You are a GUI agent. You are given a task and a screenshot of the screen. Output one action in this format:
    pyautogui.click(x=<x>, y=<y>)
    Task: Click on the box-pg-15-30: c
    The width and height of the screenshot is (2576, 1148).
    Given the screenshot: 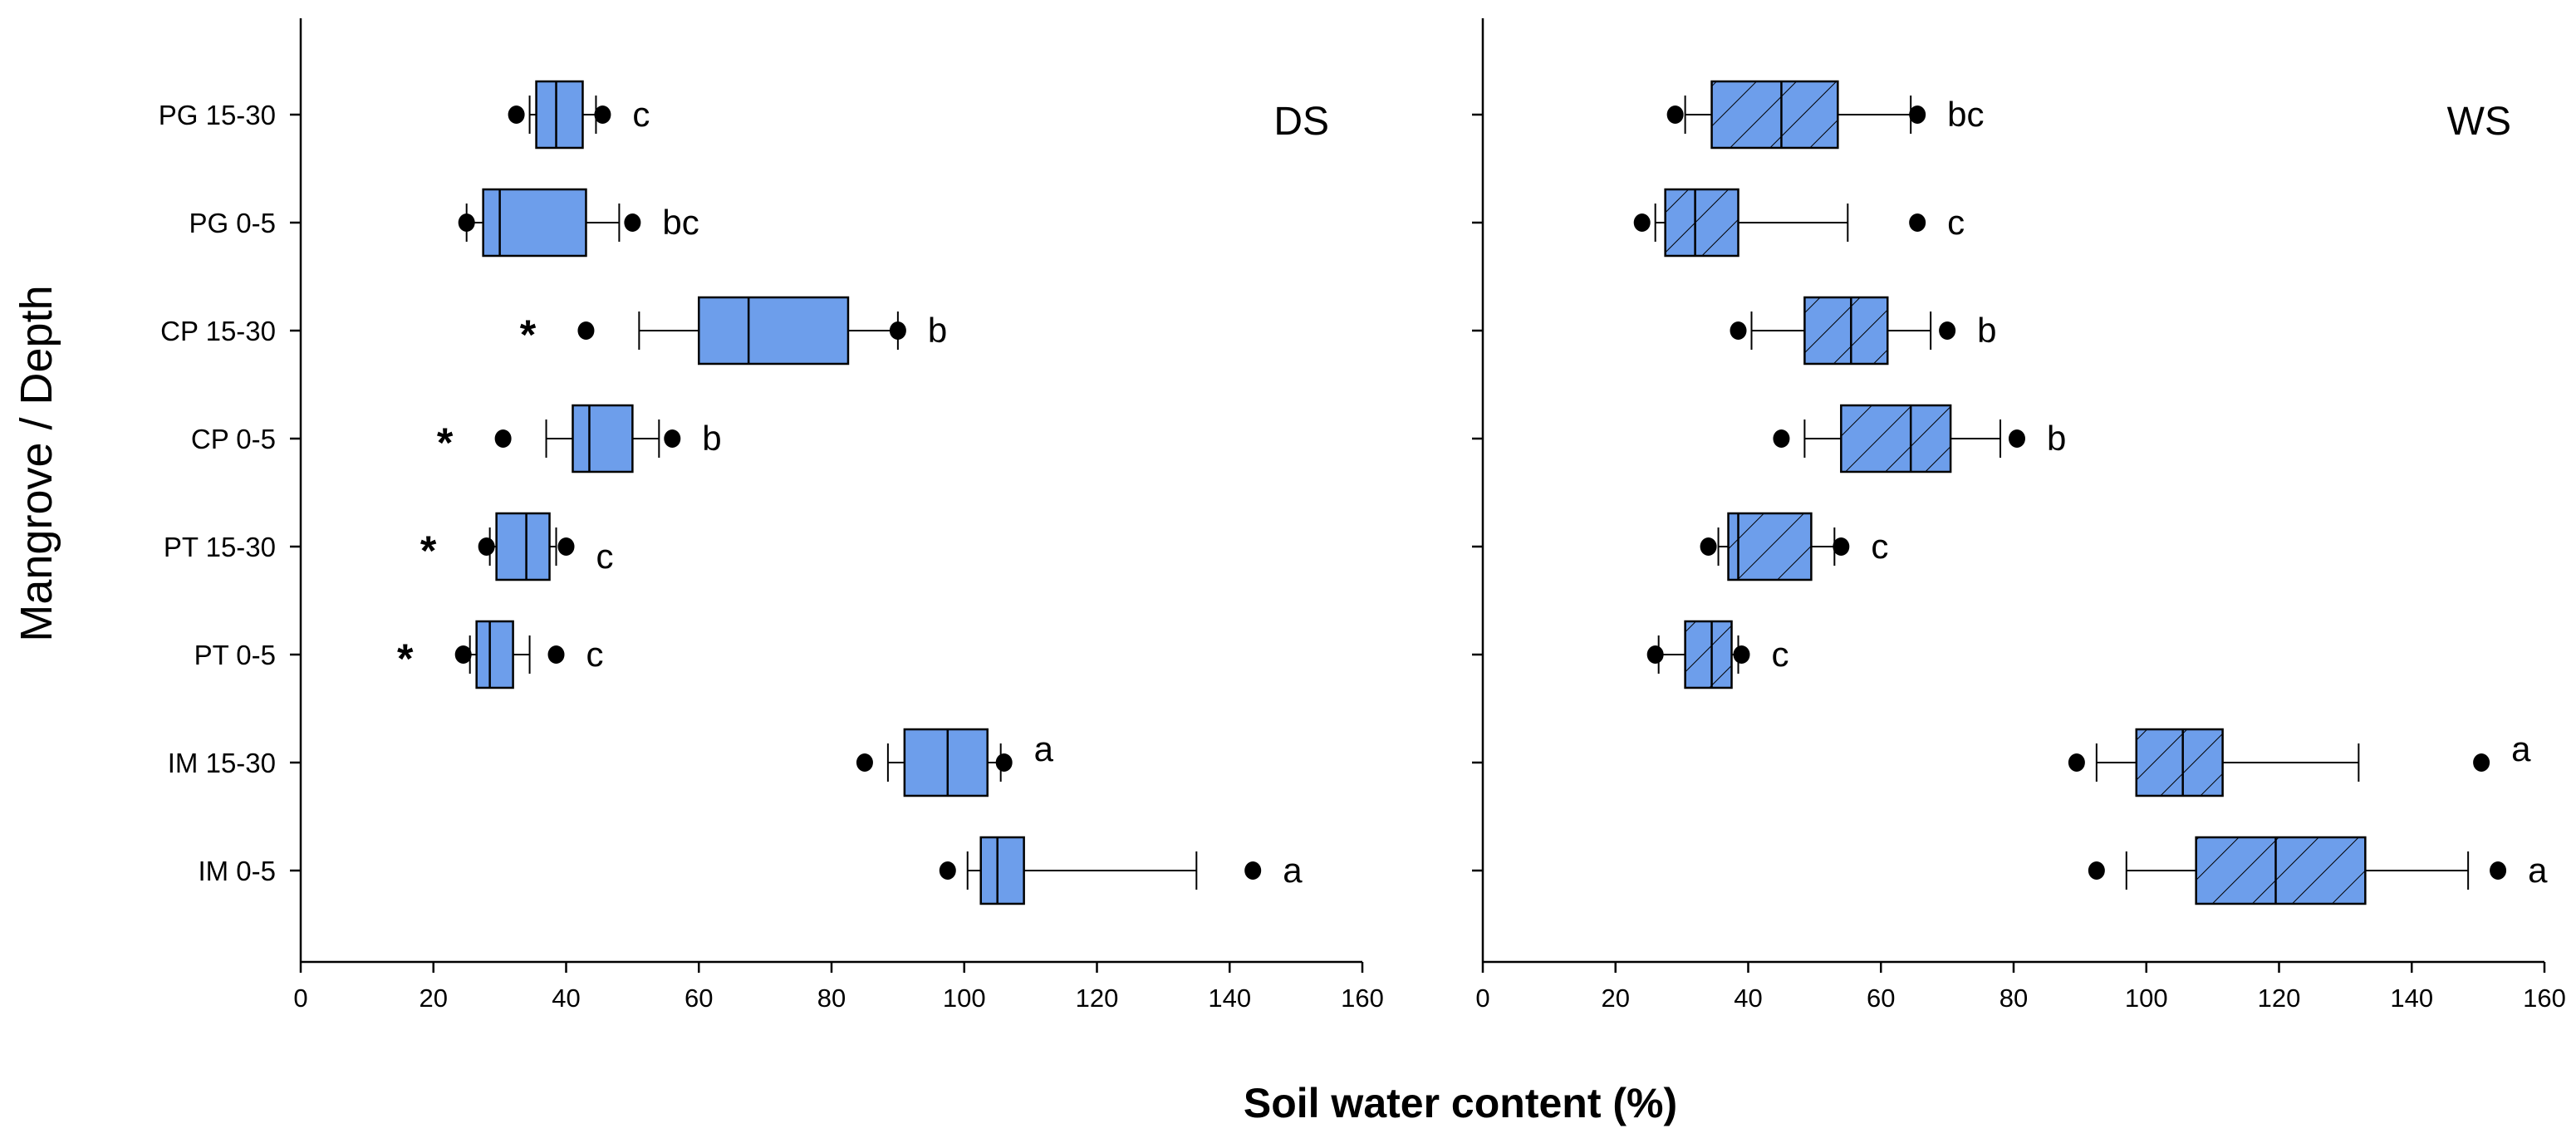 What is the action you would take?
    pyautogui.click(x=579, y=115)
    